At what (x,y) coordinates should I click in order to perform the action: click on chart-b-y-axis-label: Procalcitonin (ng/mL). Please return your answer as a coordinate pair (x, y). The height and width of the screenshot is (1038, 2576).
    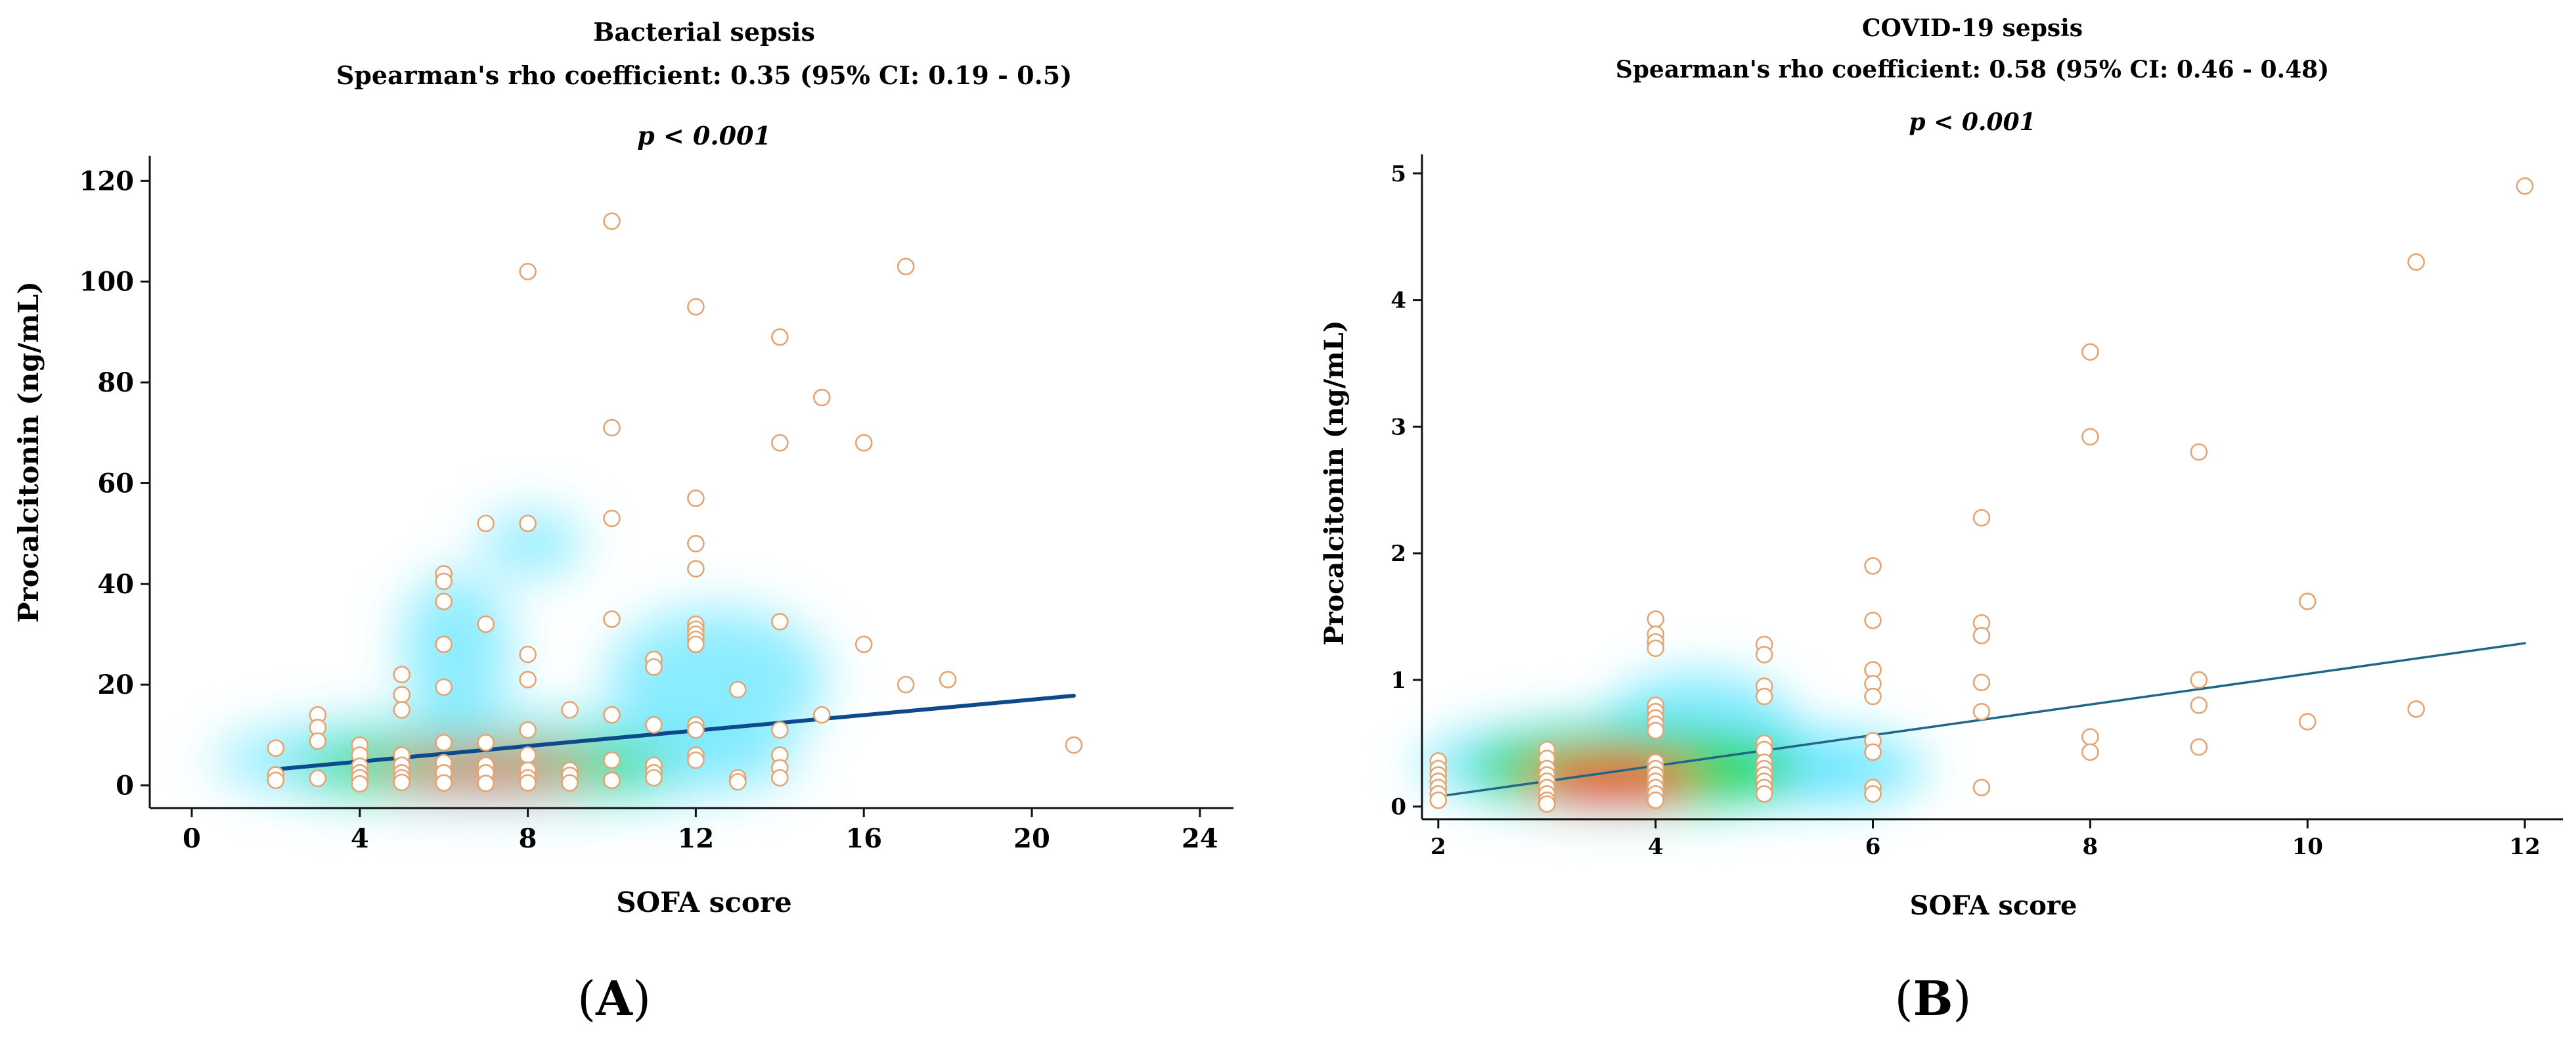
    Looking at the image, I should click on (1335, 482).